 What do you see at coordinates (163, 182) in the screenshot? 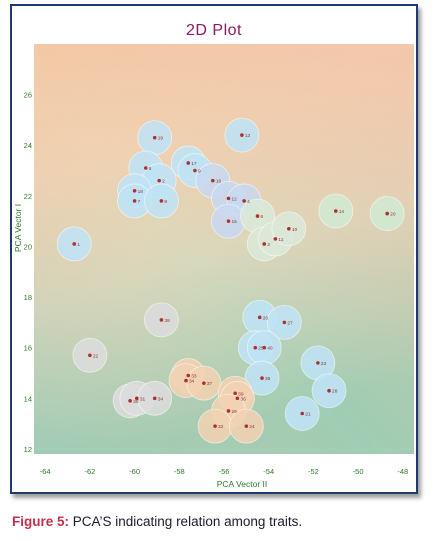
I see `point-label: 2` at bounding box center [163, 182].